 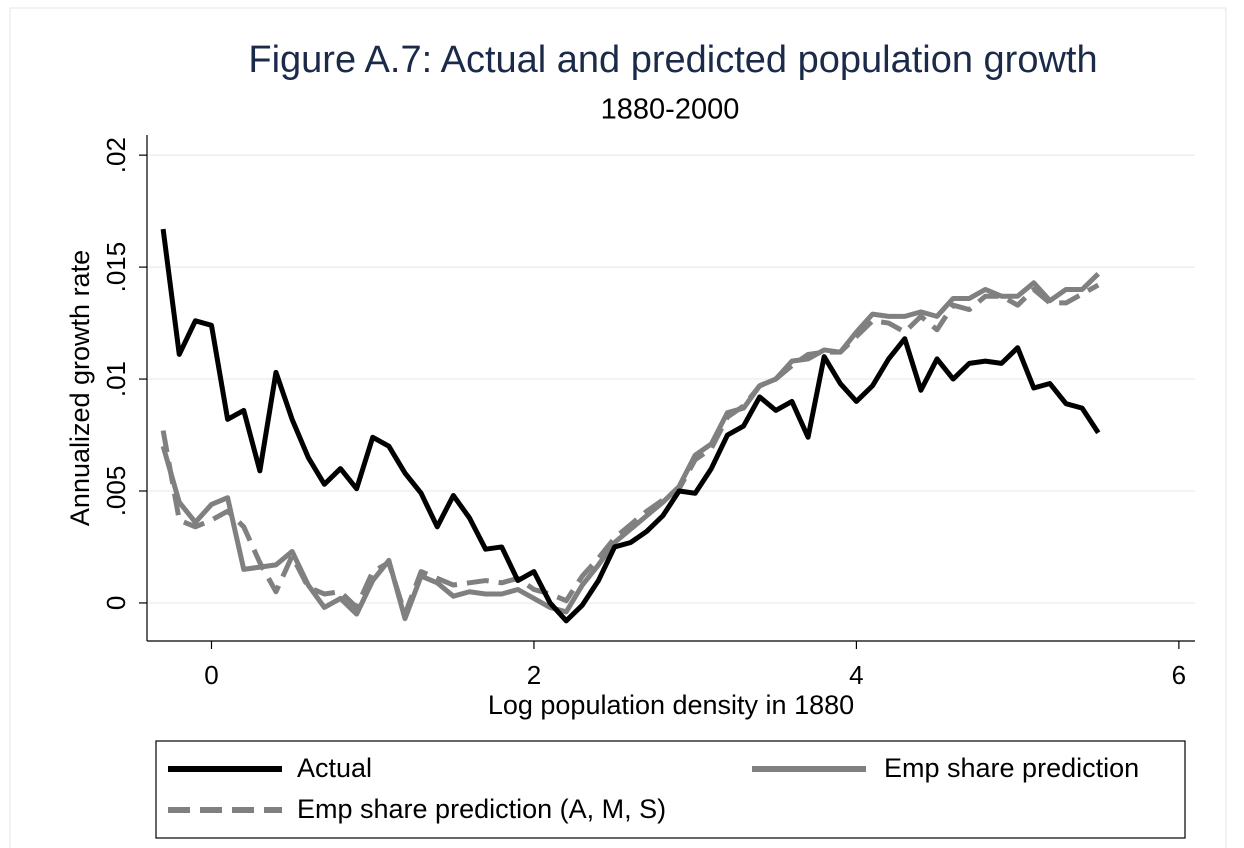 I want to click on x-tick-label: 4, so click(x=856, y=675).